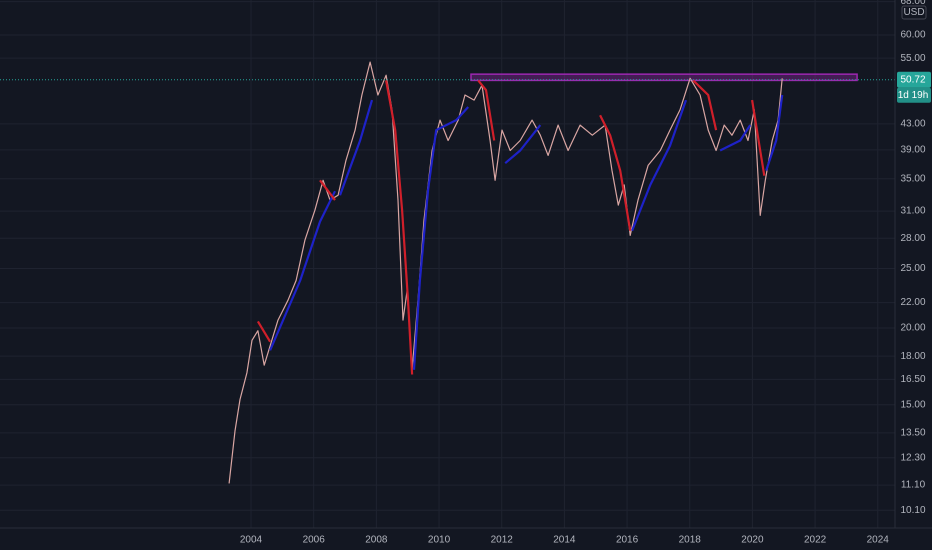 The image size is (932, 550). Describe the element at coordinates (912, 58) in the screenshot. I see `y-tick-label: 55.00` at that location.